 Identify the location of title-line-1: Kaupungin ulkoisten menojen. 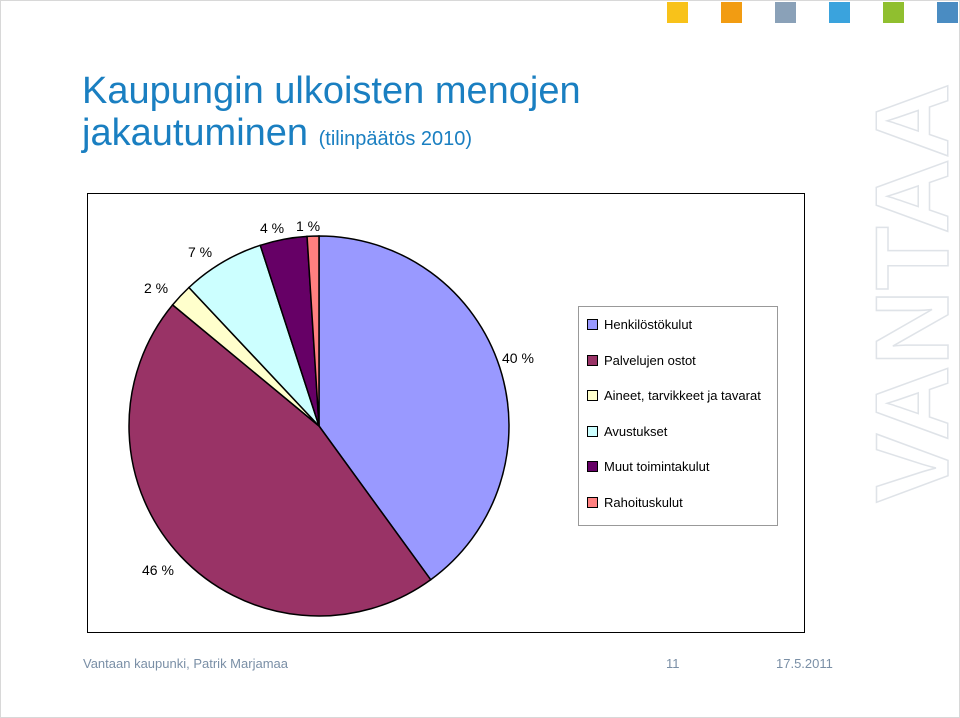
(331, 91).